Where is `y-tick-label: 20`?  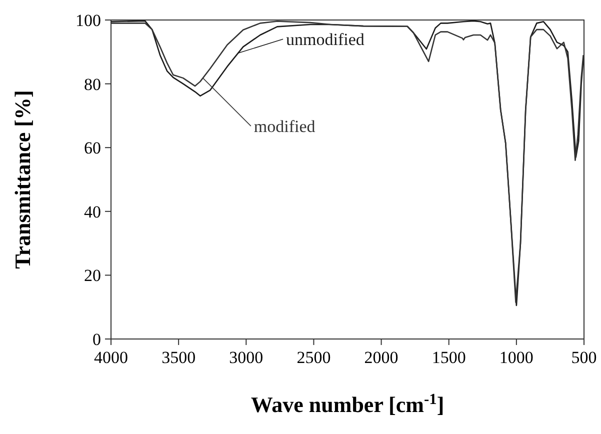
y-tick-label: 20 is located at coordinates (92, 276).